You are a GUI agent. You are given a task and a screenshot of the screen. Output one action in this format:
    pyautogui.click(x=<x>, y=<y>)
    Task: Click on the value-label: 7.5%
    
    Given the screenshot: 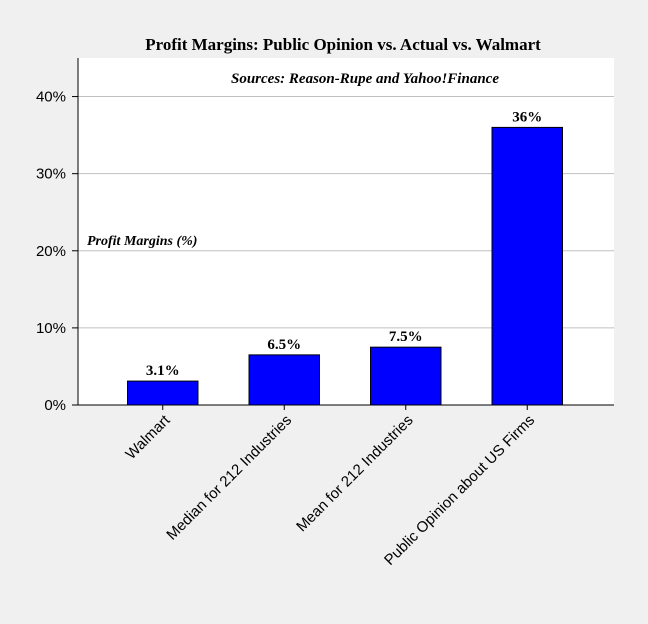 What is the action you would take?
    pyautogui.click(x=406, y=337)
    